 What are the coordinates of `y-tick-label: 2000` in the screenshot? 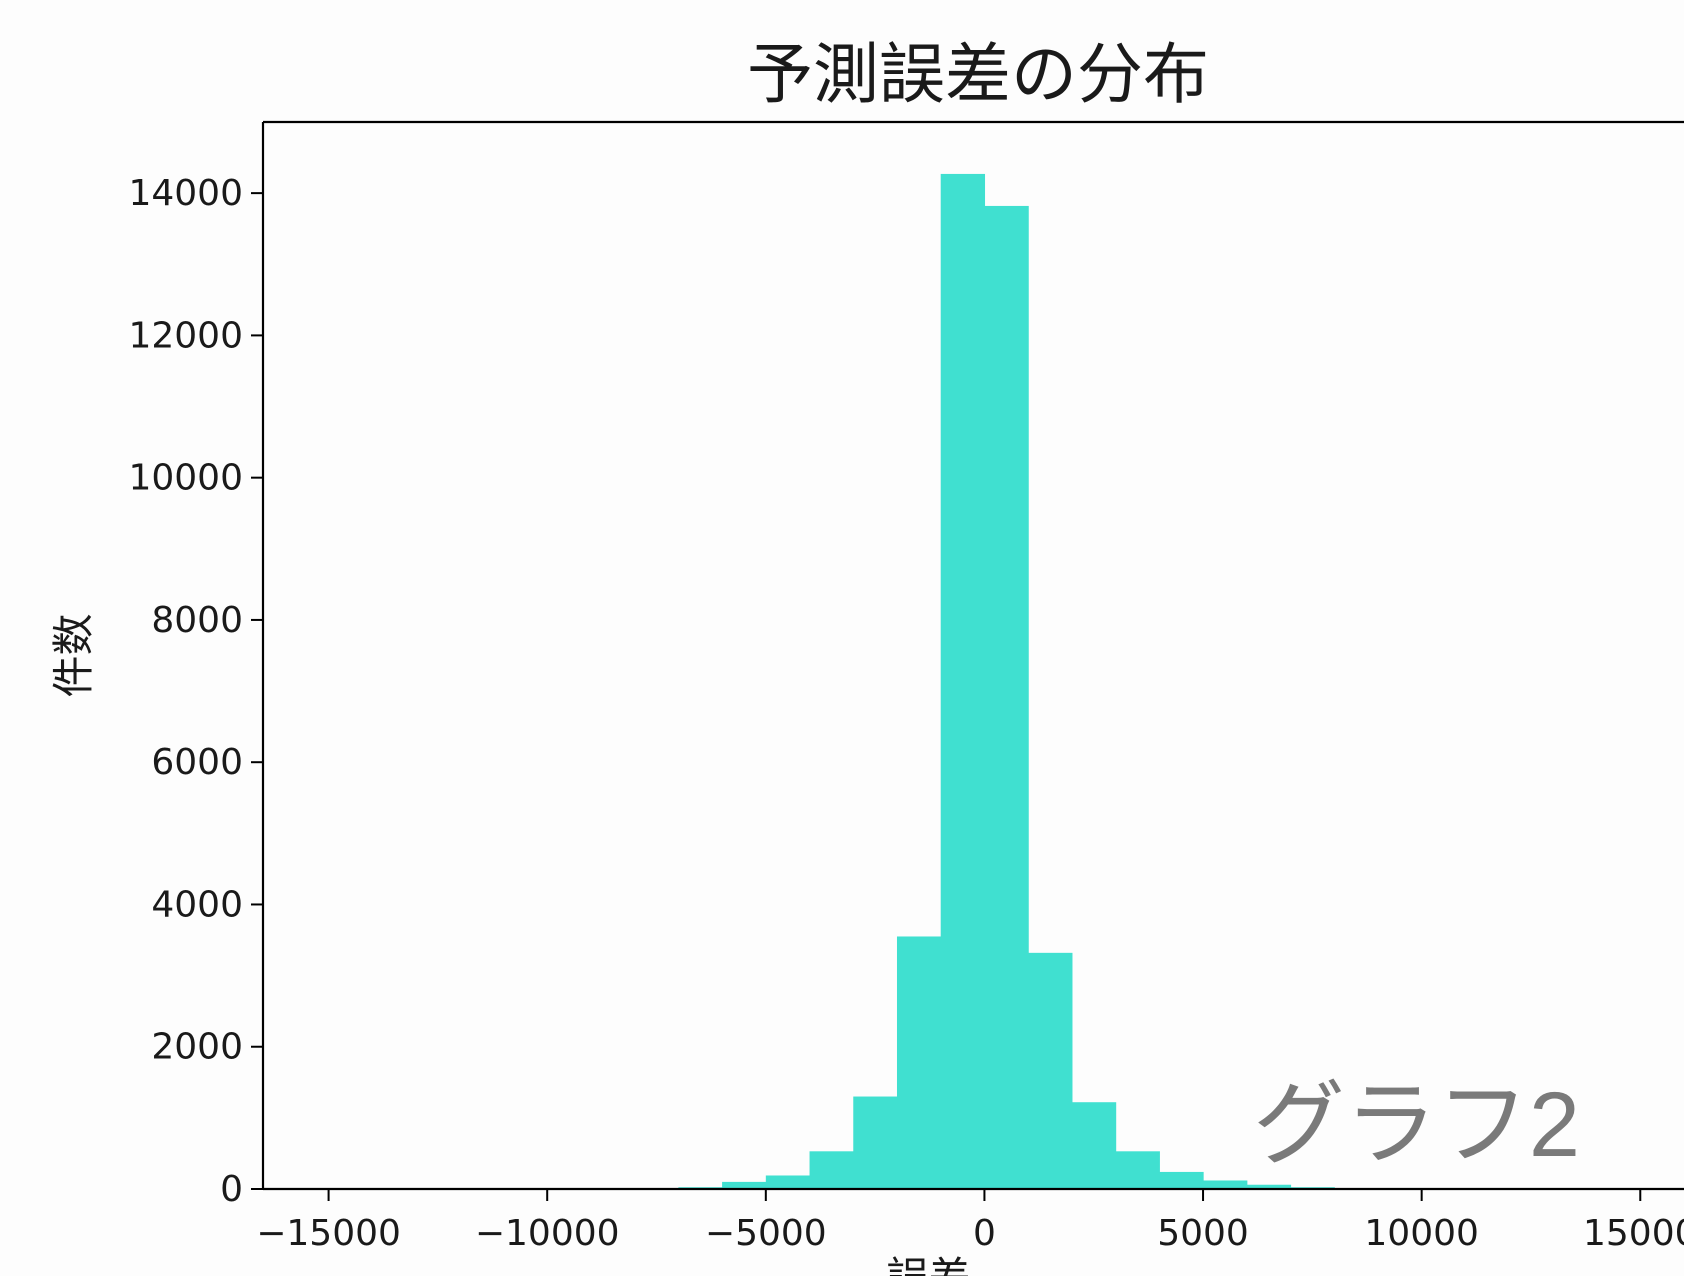 It's located at (197, 1047).